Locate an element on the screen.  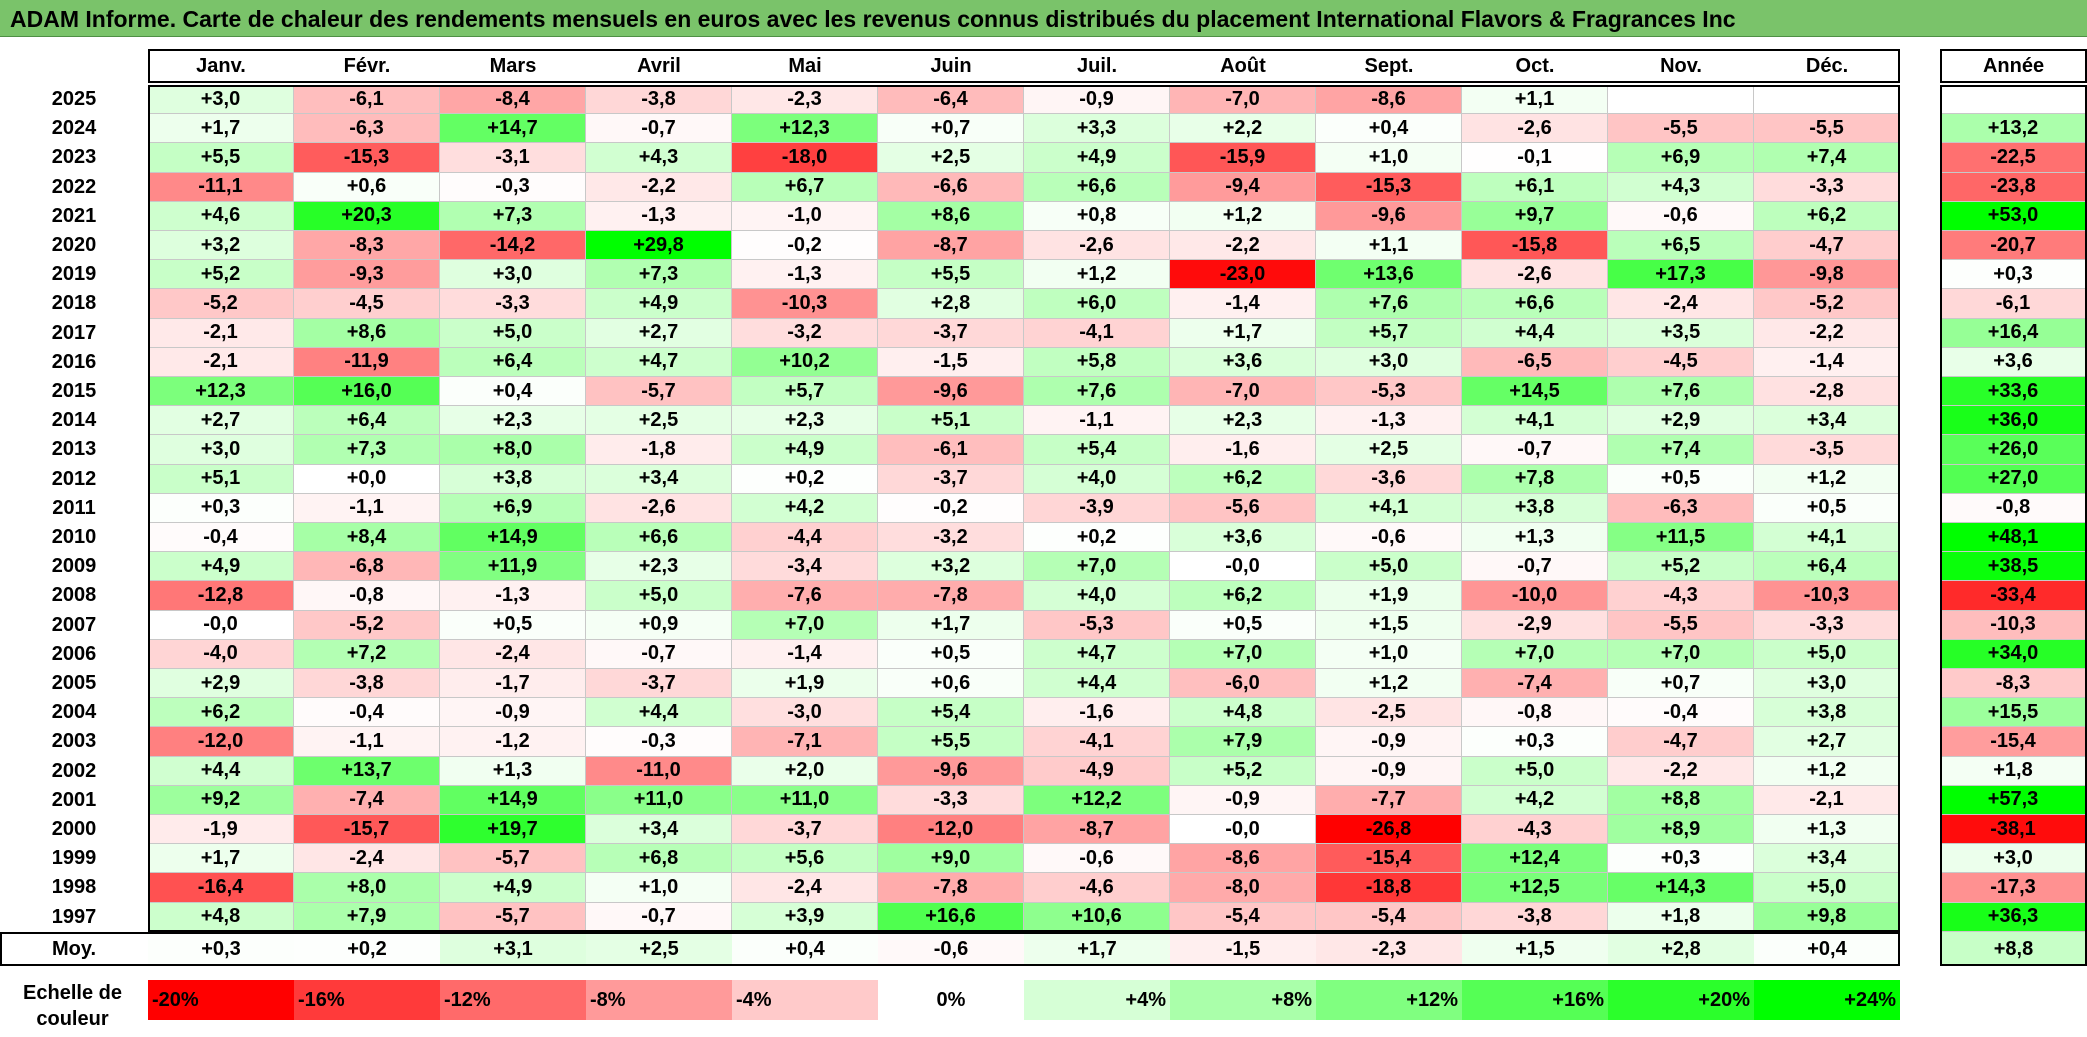
heatmap-cell: -1,6 is located at coordinates (1243, 450).